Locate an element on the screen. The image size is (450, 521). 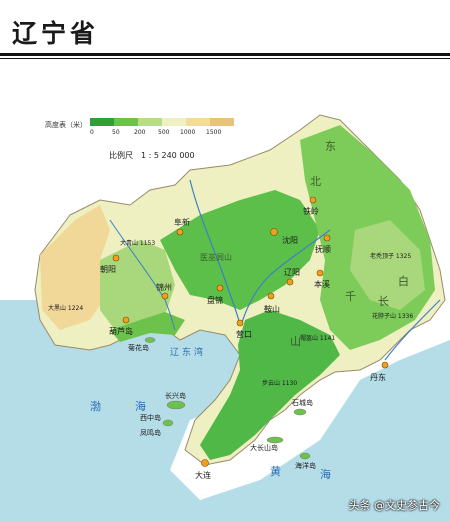
label-peak-dahei: 大黑山 1224 is located at coordinates (65, 308).